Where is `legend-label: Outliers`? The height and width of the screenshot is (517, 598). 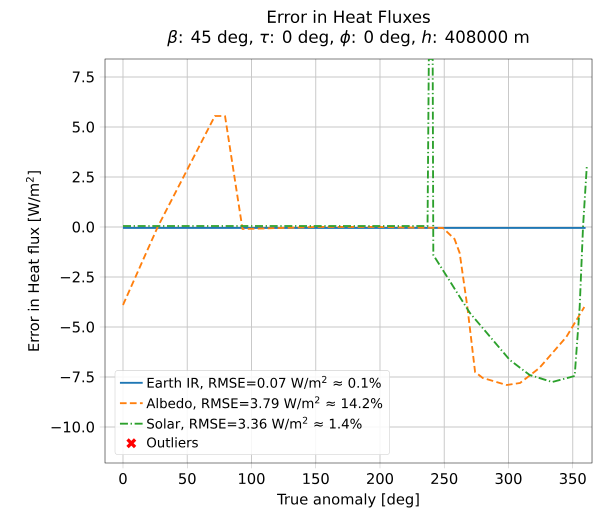 legend-label: Outliers is located at coordinates (172, 442).